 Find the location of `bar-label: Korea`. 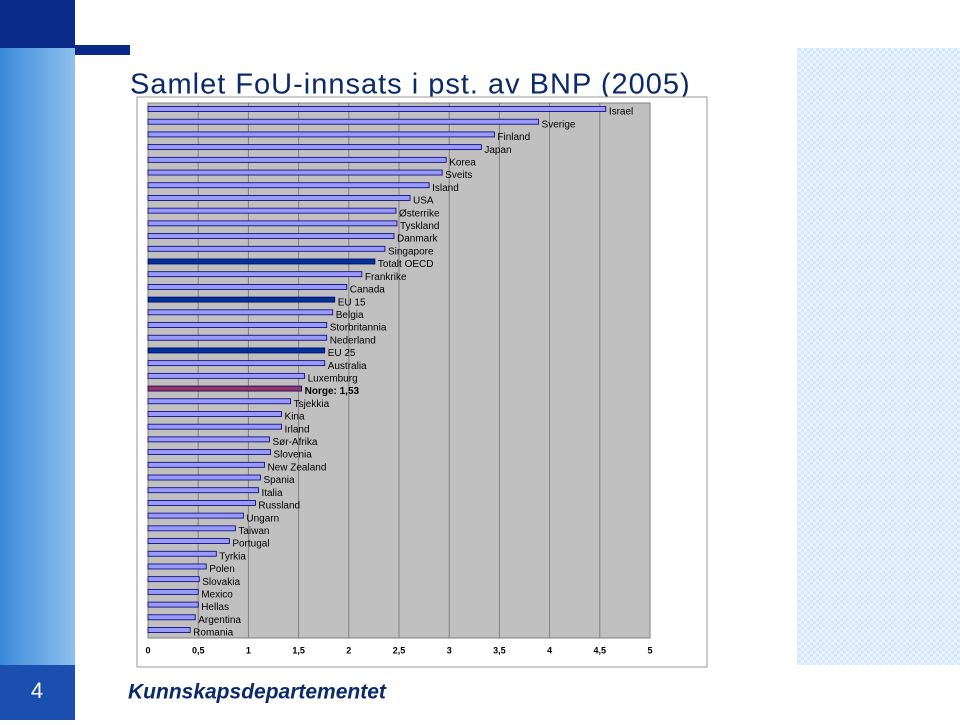

bar-label: Korea is located at coordinates (462, 162).